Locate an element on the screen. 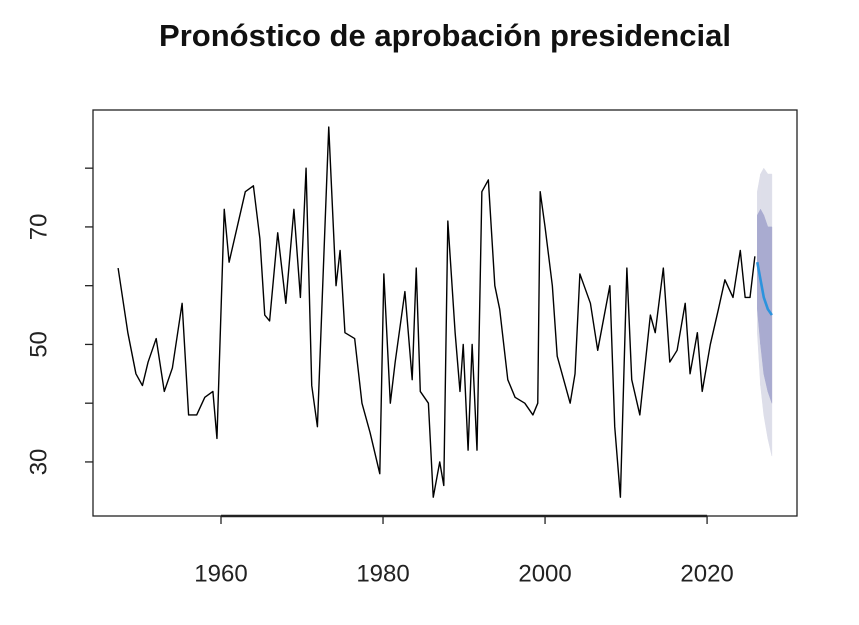  forecast-line is located at coordinates (764, 288).